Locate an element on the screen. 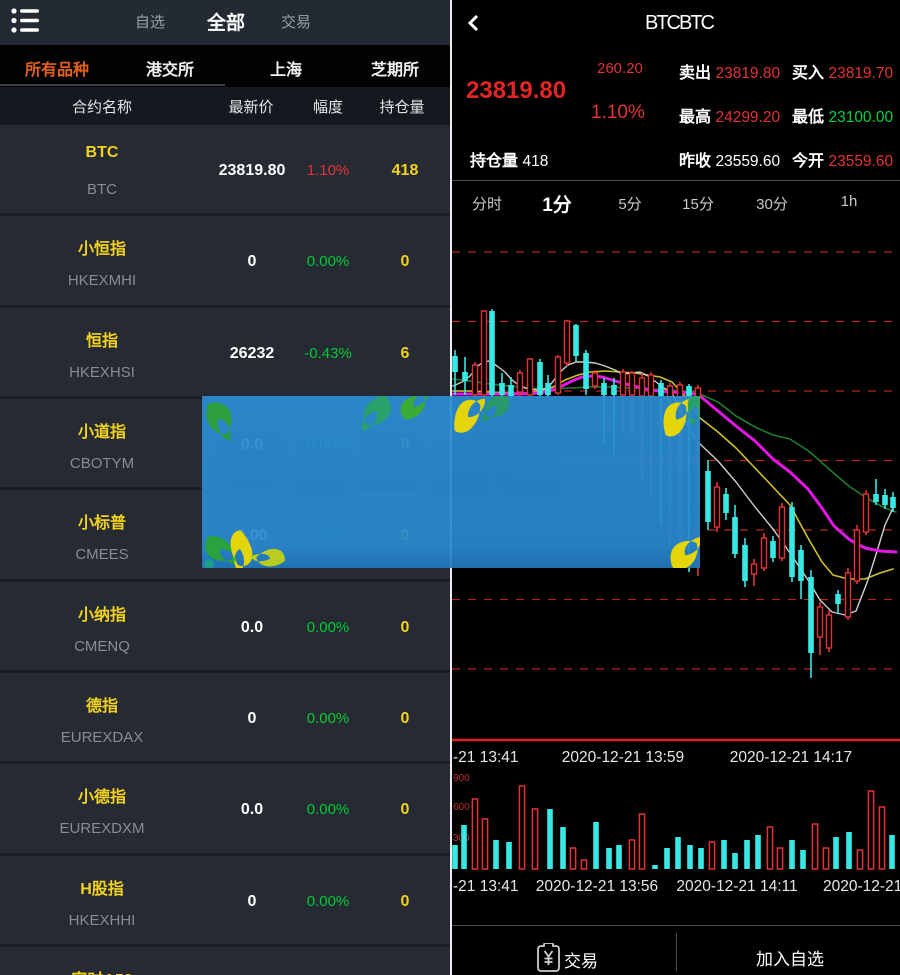 Image resolution: width=900 pixels, height=975 pixels. svg-text: 2020-12-21 13:56 is located at coordinates (597, 886).